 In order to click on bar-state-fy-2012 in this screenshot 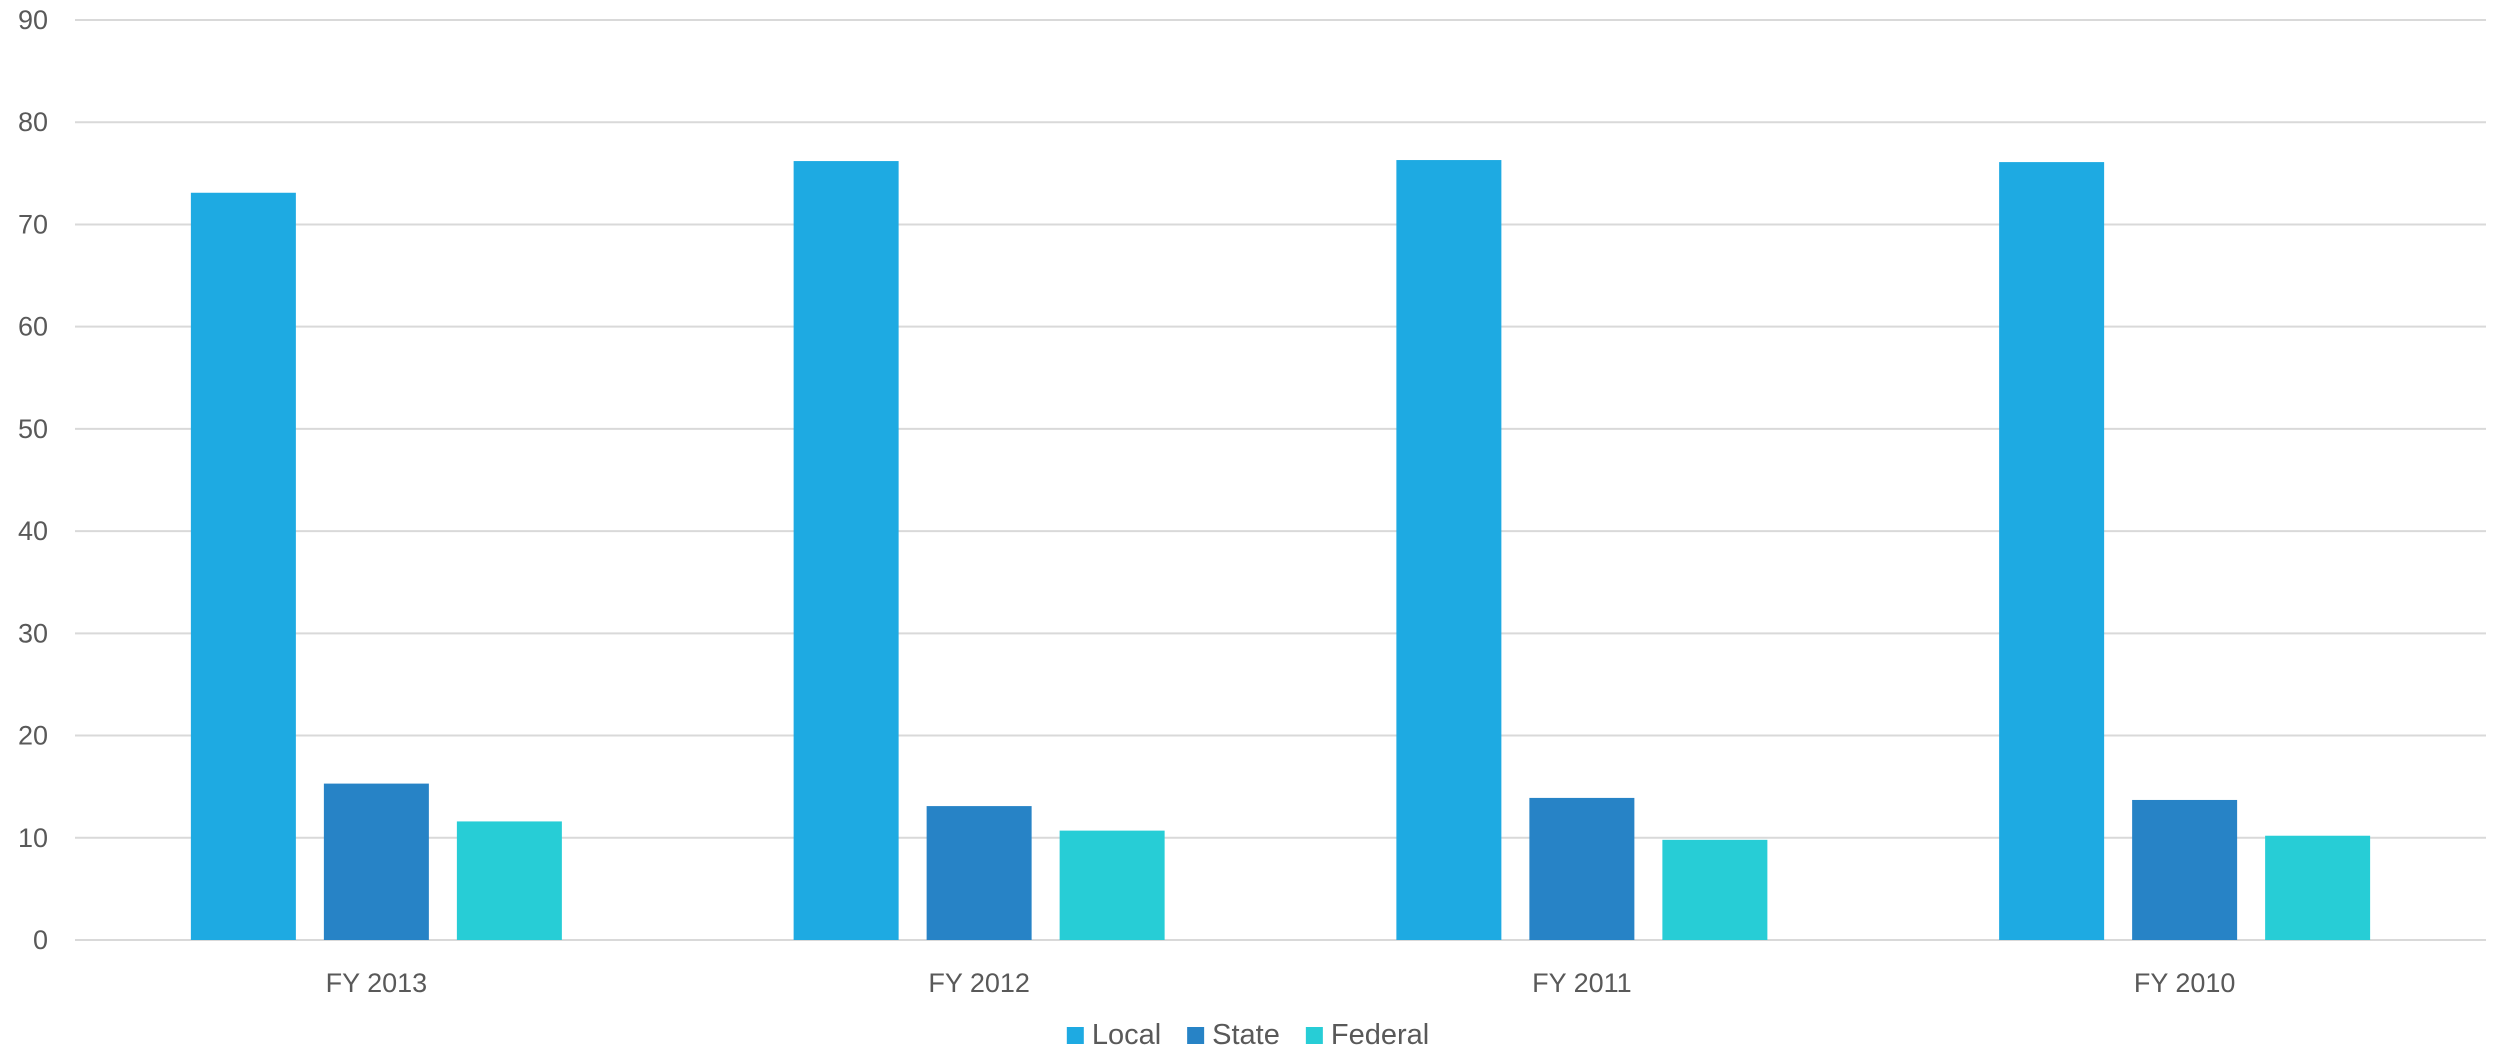, I will do `click(979, 873)`.